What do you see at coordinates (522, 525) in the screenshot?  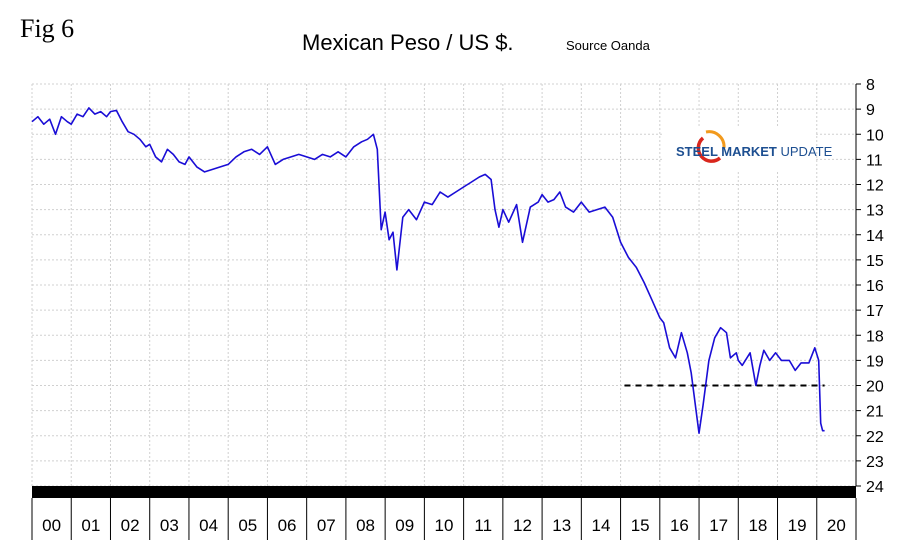 I see `x-tick-label: 12` at bounding box center [522, 525].